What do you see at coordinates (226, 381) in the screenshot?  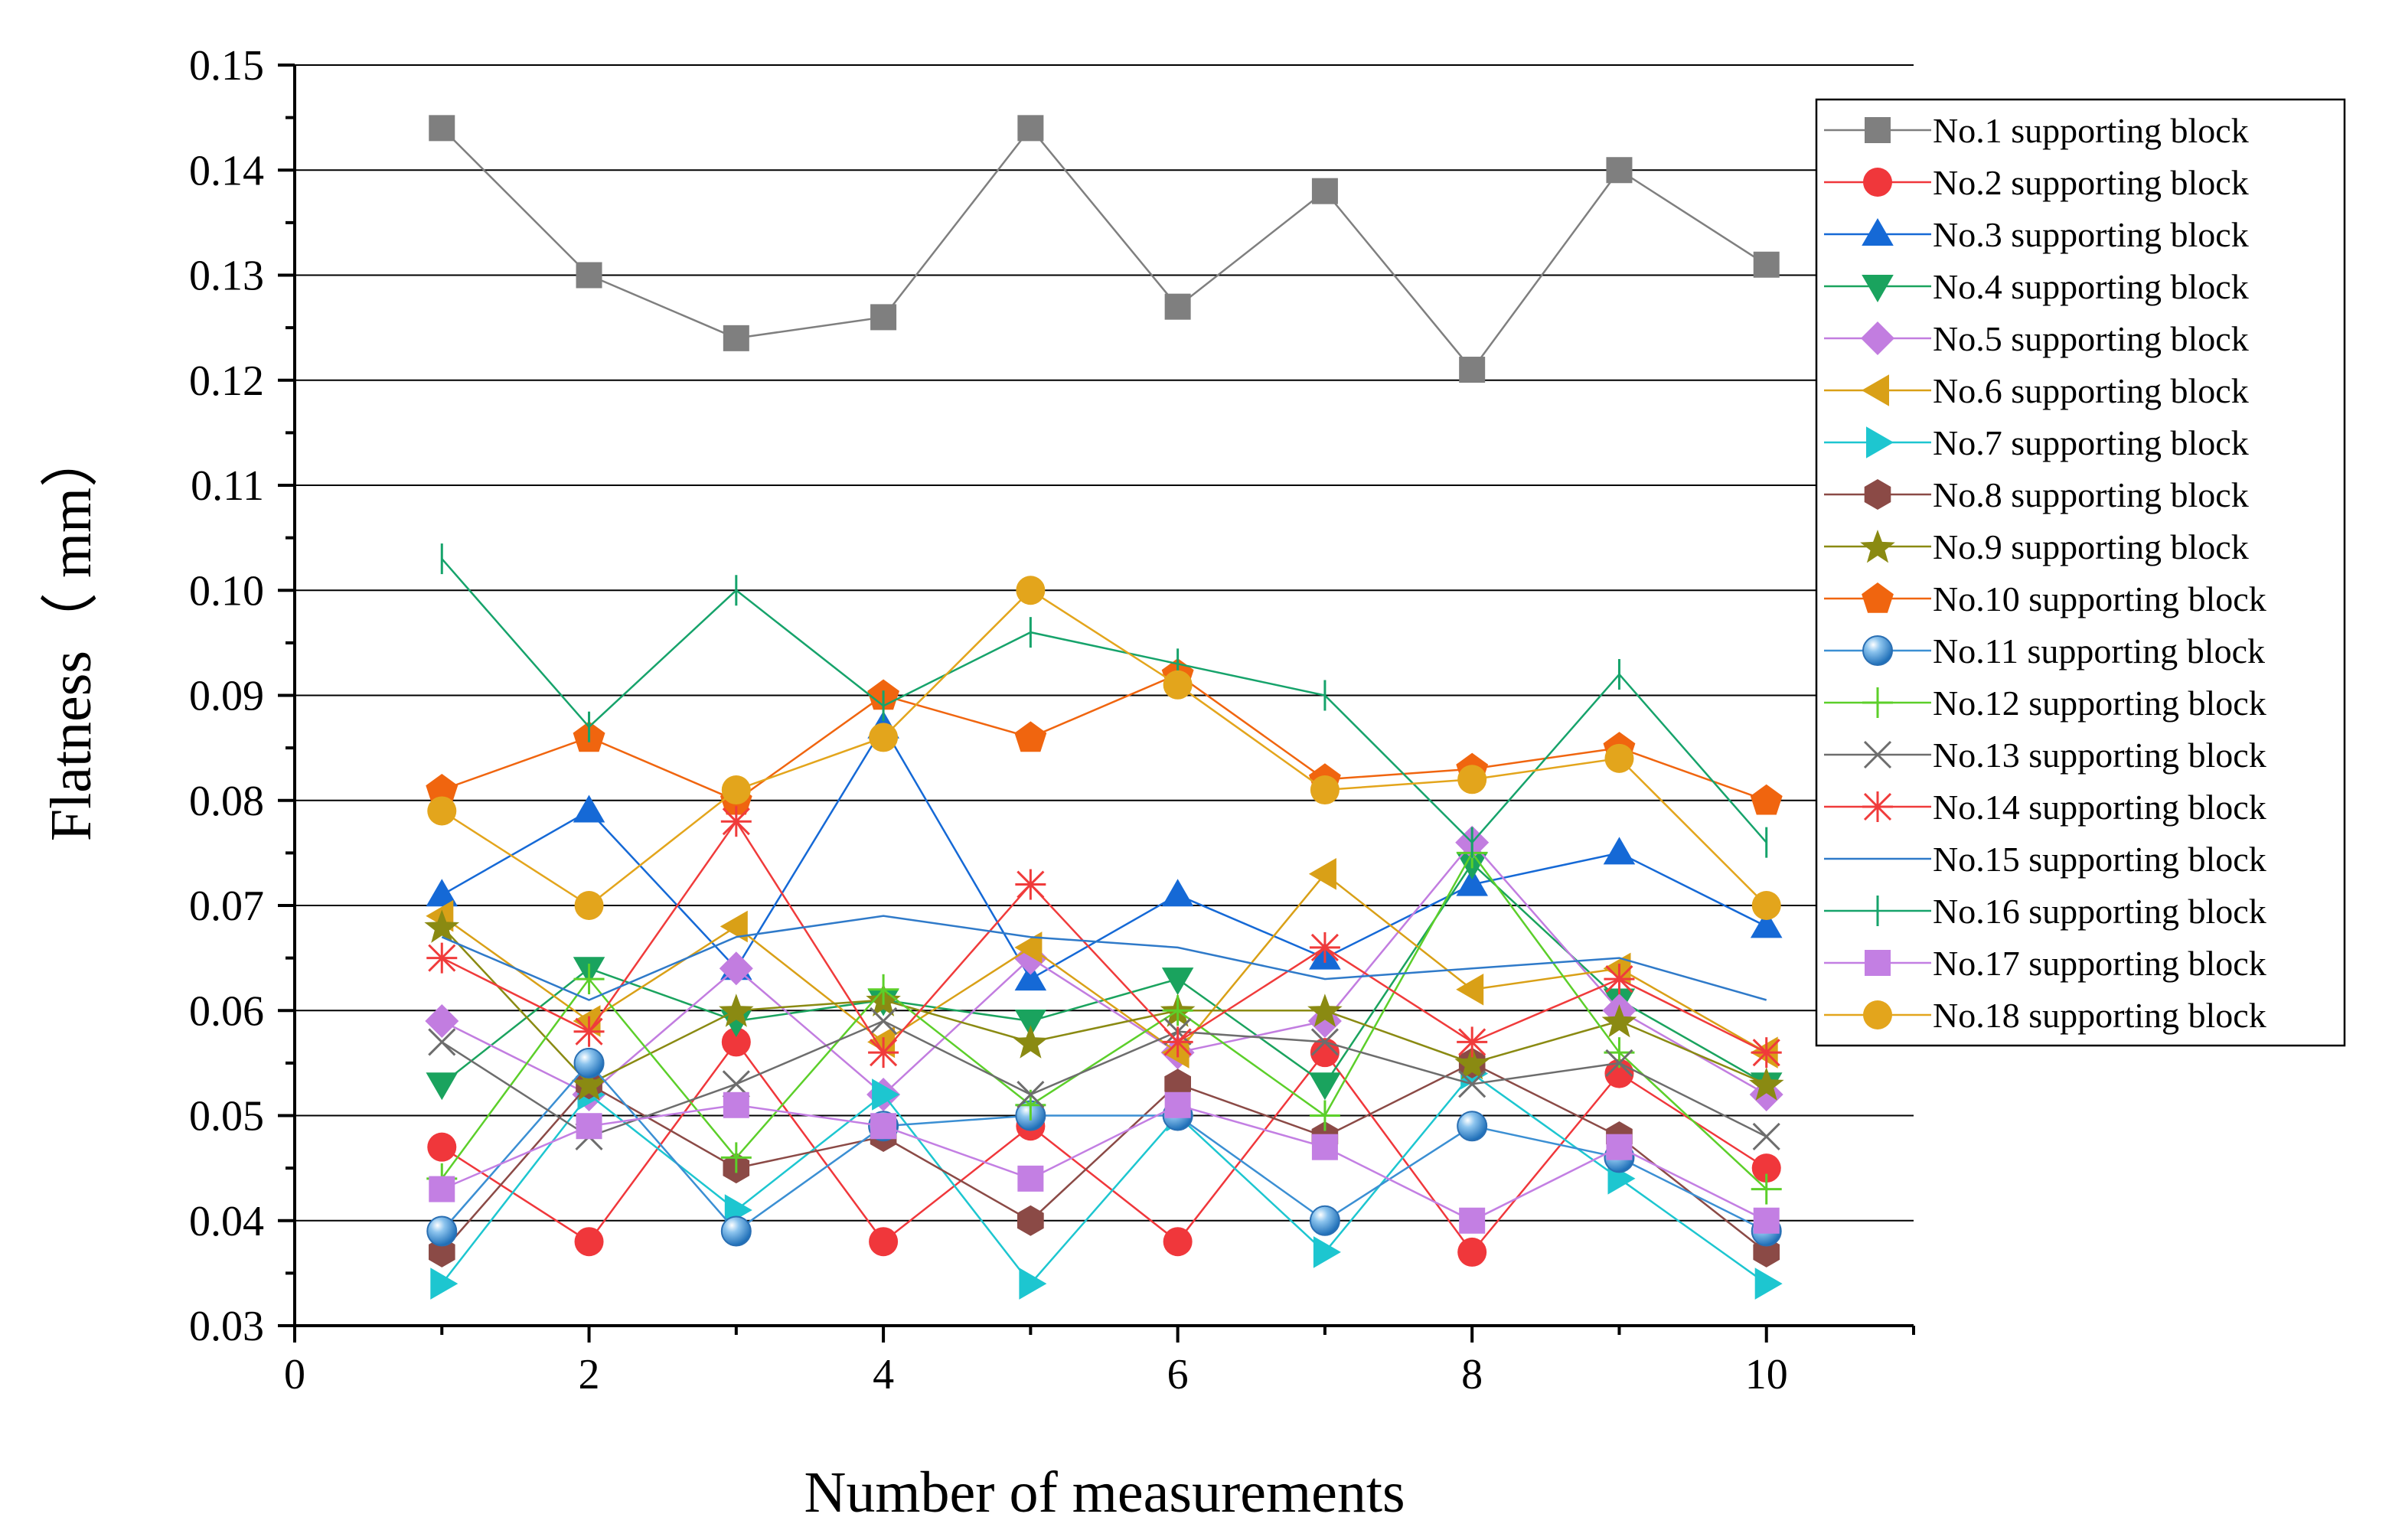 I see `y-tick-label: 0.12` at bounding box center [226, 381].